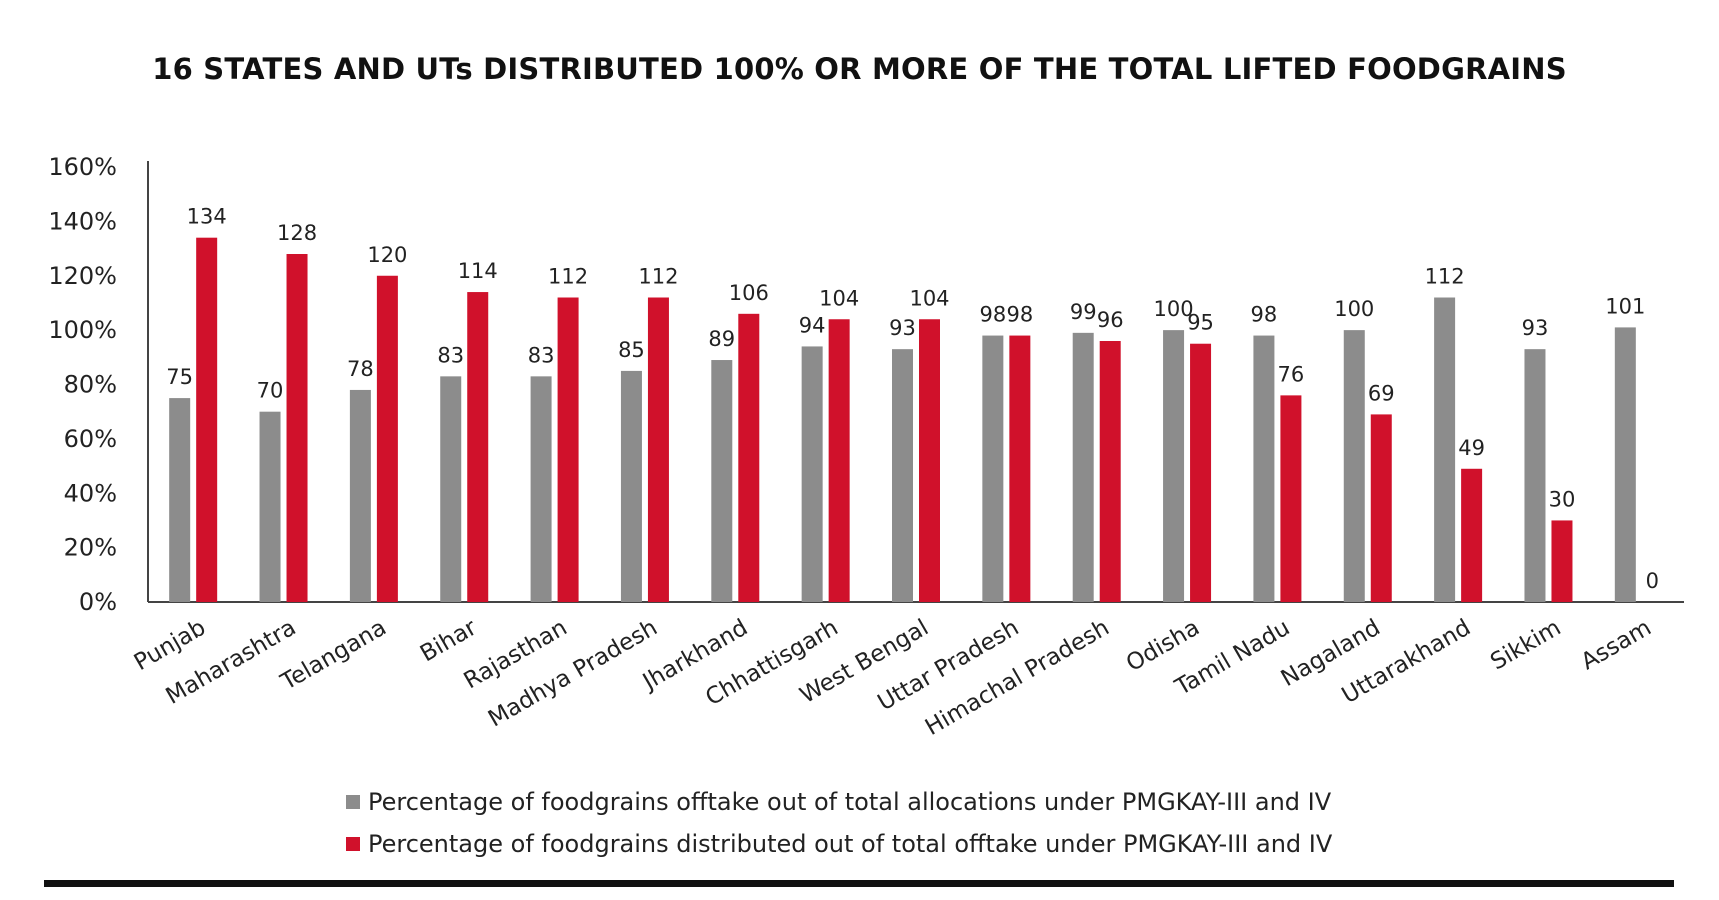 This screenshot has height=900, width=1719. I want to click on y-tick-label: 120%, so click(82, 276).